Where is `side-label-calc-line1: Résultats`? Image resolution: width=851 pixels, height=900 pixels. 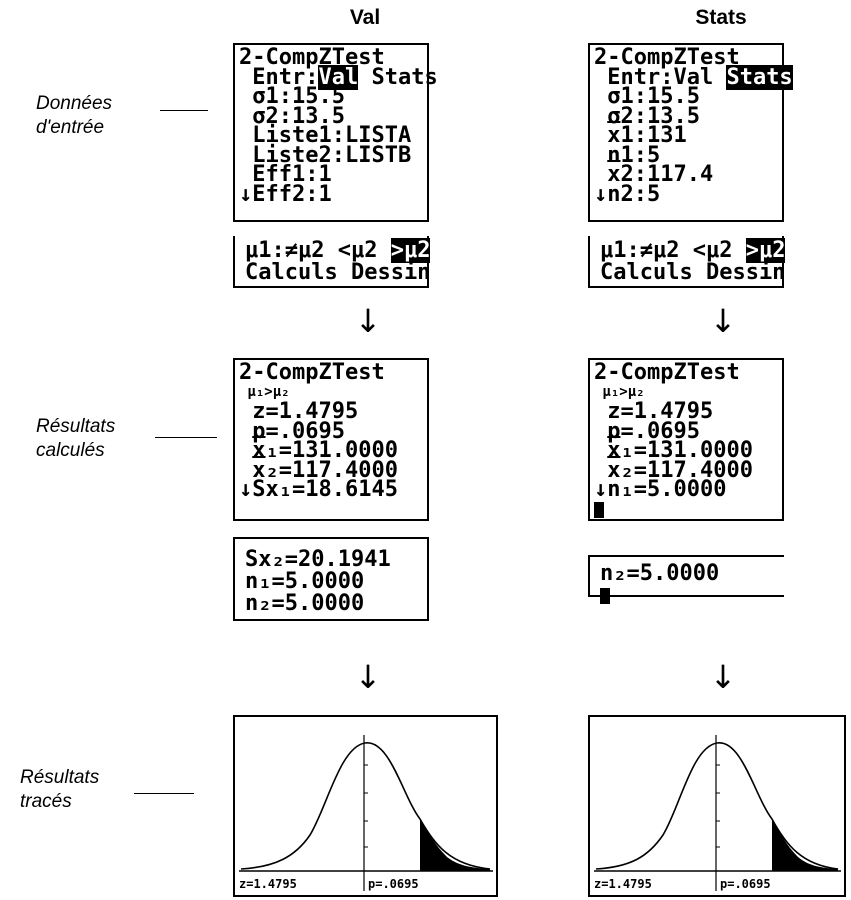 side-label-calc-line1: Résultats is located at coordinates (76, 426).